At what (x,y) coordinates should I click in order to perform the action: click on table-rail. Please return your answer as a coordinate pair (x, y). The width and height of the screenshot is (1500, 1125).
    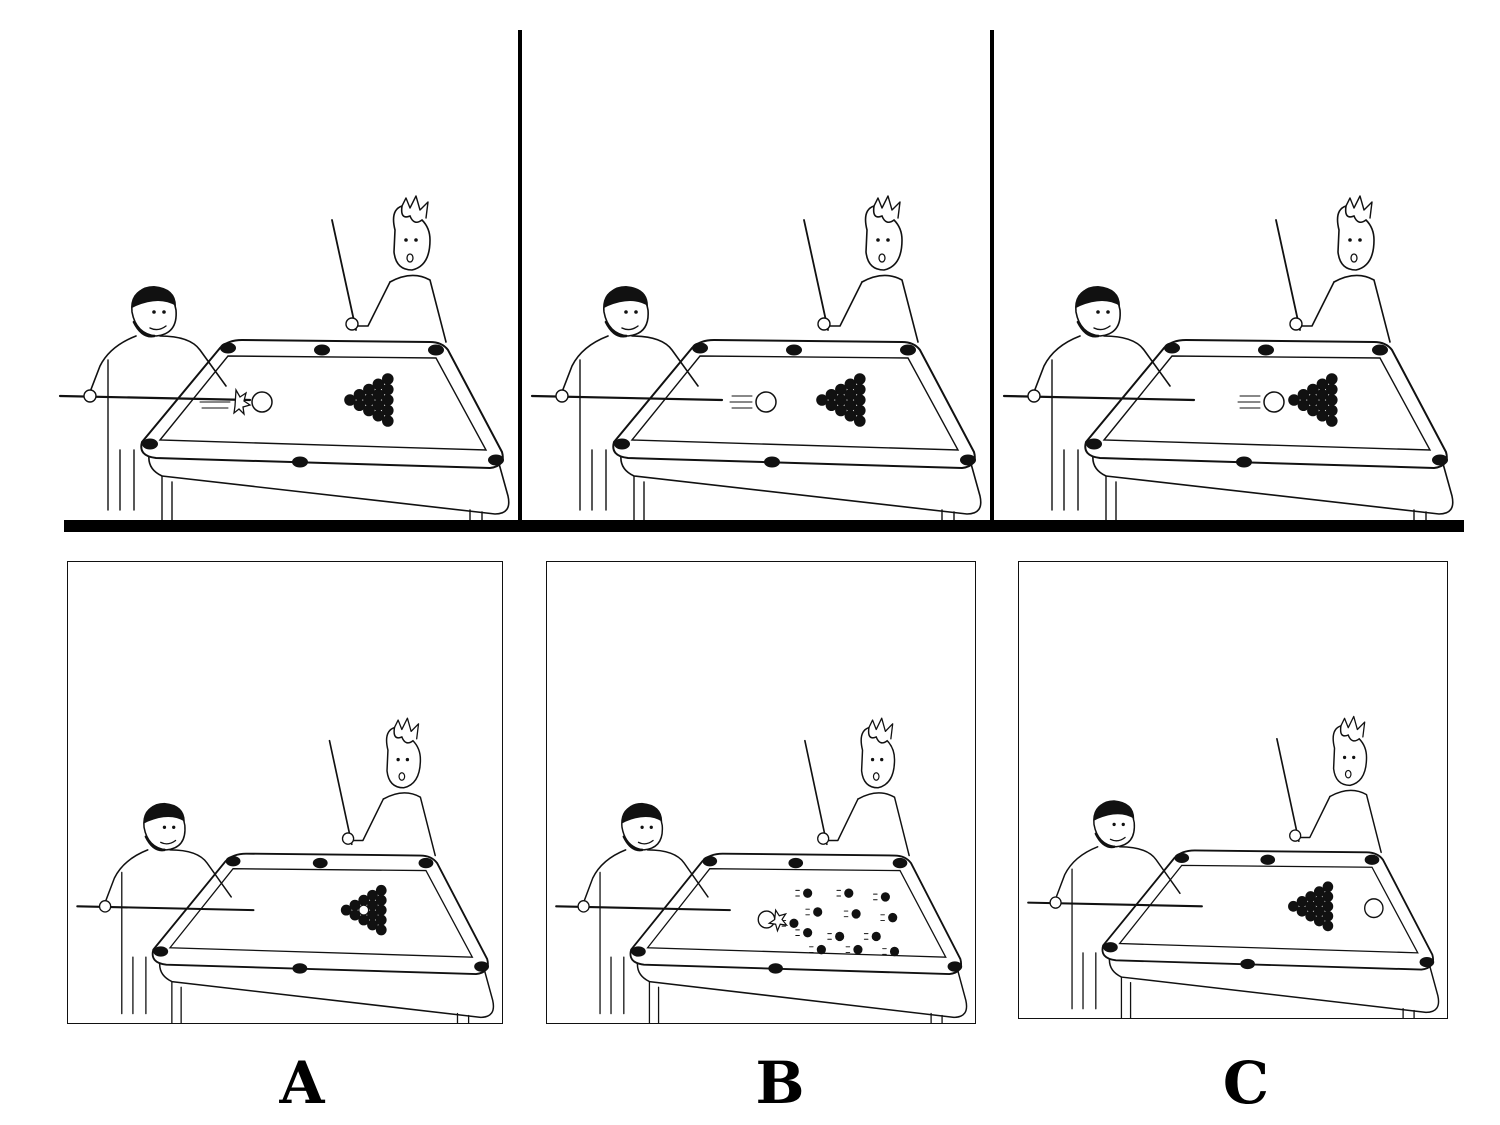
    Looking at the image, I should click on (795, 914).